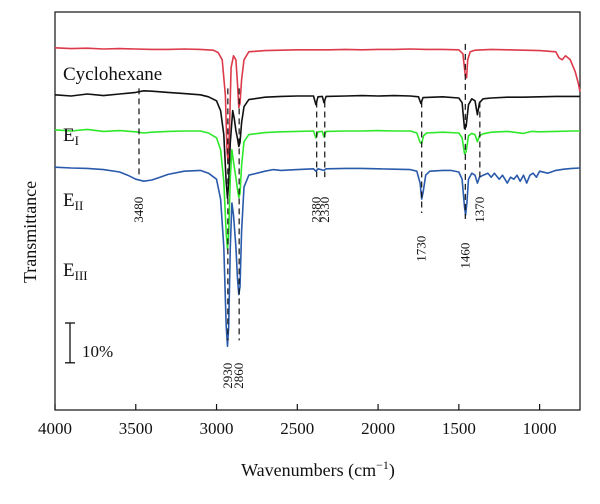  What do you see at coordinates (217, 428) in the screenshot?
I see `x-tick-label: 3000` at bounding box center [217, 428].